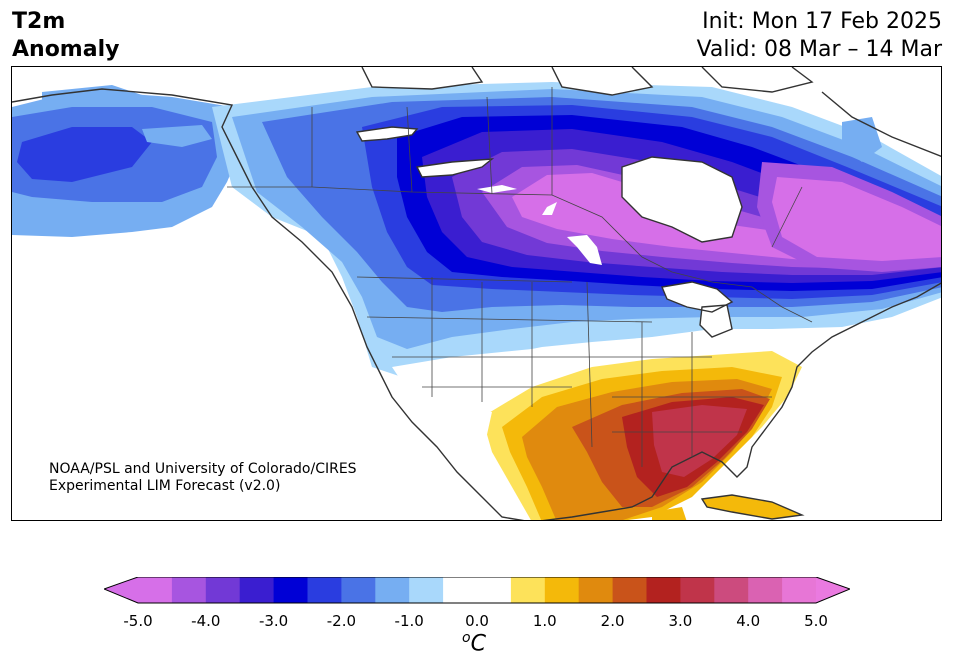 The image size is (954, 671). Describe the element at coordinates (748, 621) in the screenshot. I see `colorbar-tick-label: 4.0` at that location.